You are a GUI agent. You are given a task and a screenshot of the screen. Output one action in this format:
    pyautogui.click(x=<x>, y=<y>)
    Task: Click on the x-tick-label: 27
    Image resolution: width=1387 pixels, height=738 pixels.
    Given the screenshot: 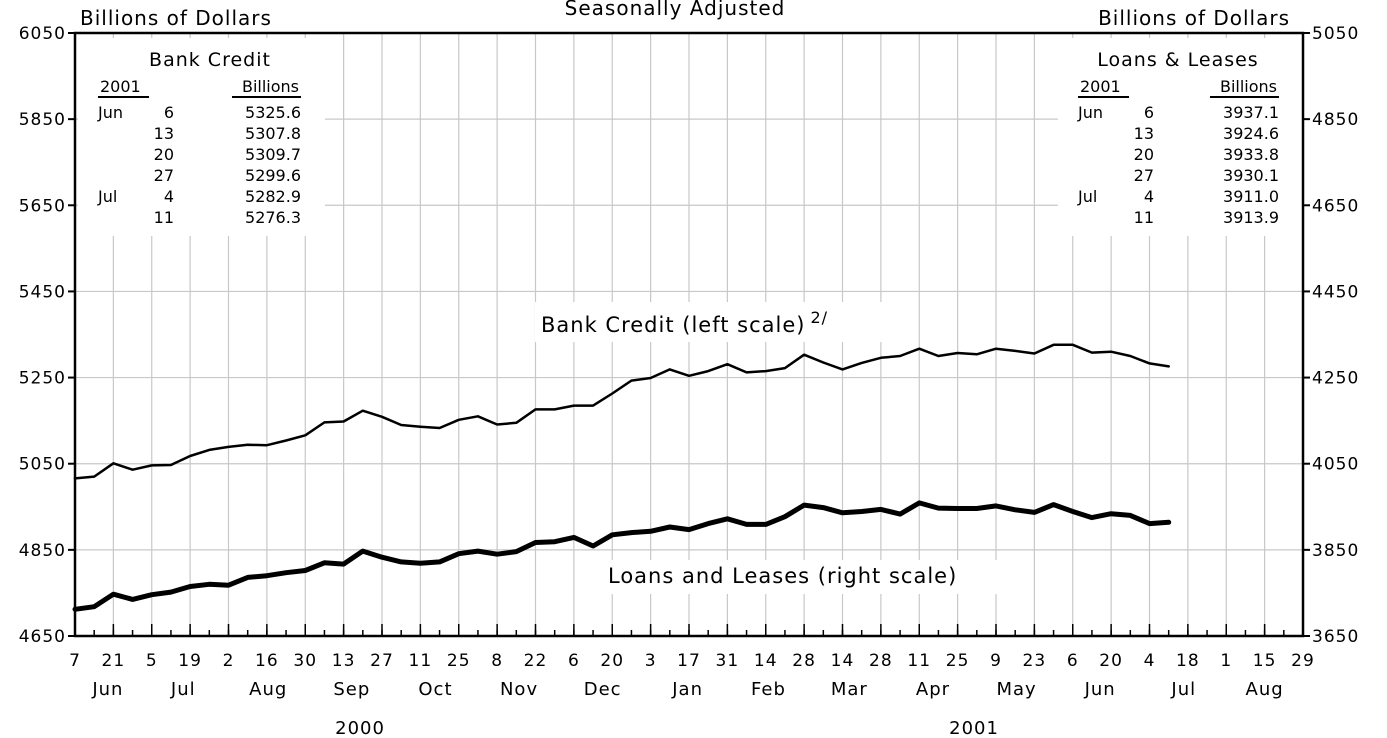 What is the action you would take?
    pyautogui.click(x=382, y=661)
    